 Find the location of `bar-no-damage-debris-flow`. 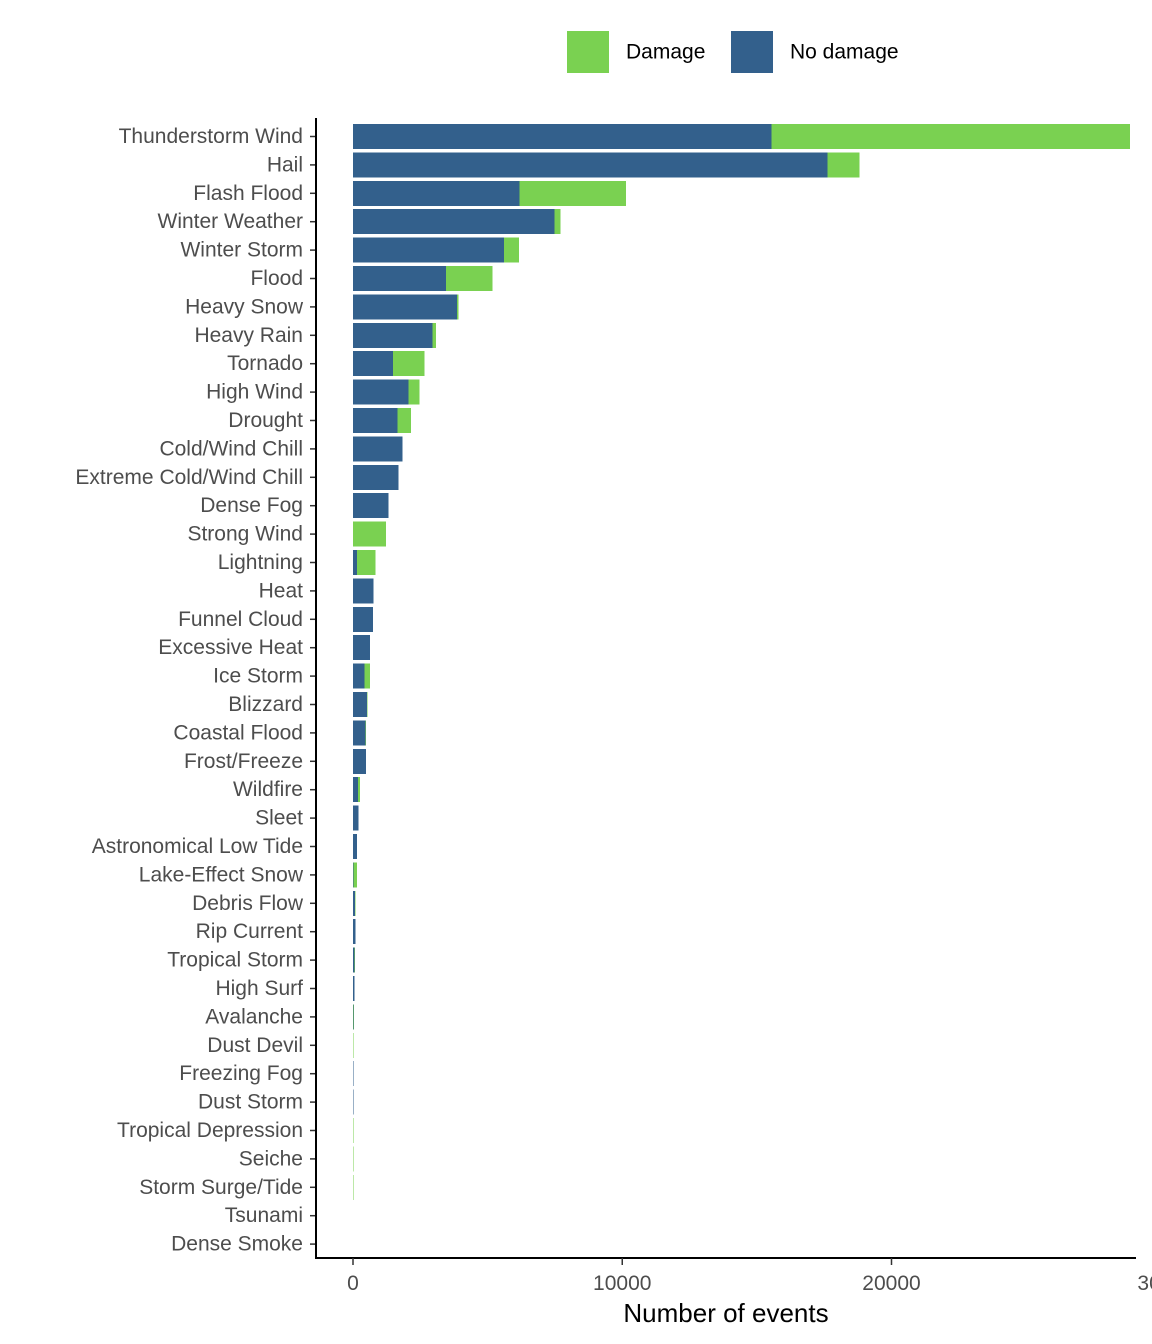

bar-no-damage-debris-flow is located at coordinates (354, 903).